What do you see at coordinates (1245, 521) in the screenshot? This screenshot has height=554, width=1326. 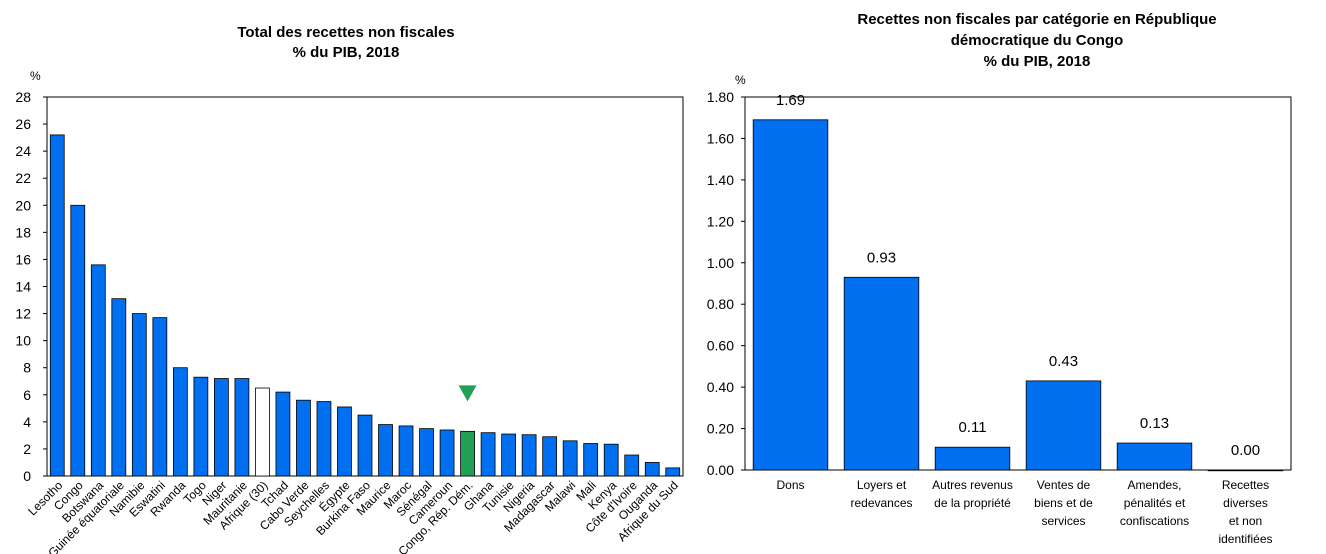 I see `chart-2-category-label: et non` at bounding box center [1245, 521].